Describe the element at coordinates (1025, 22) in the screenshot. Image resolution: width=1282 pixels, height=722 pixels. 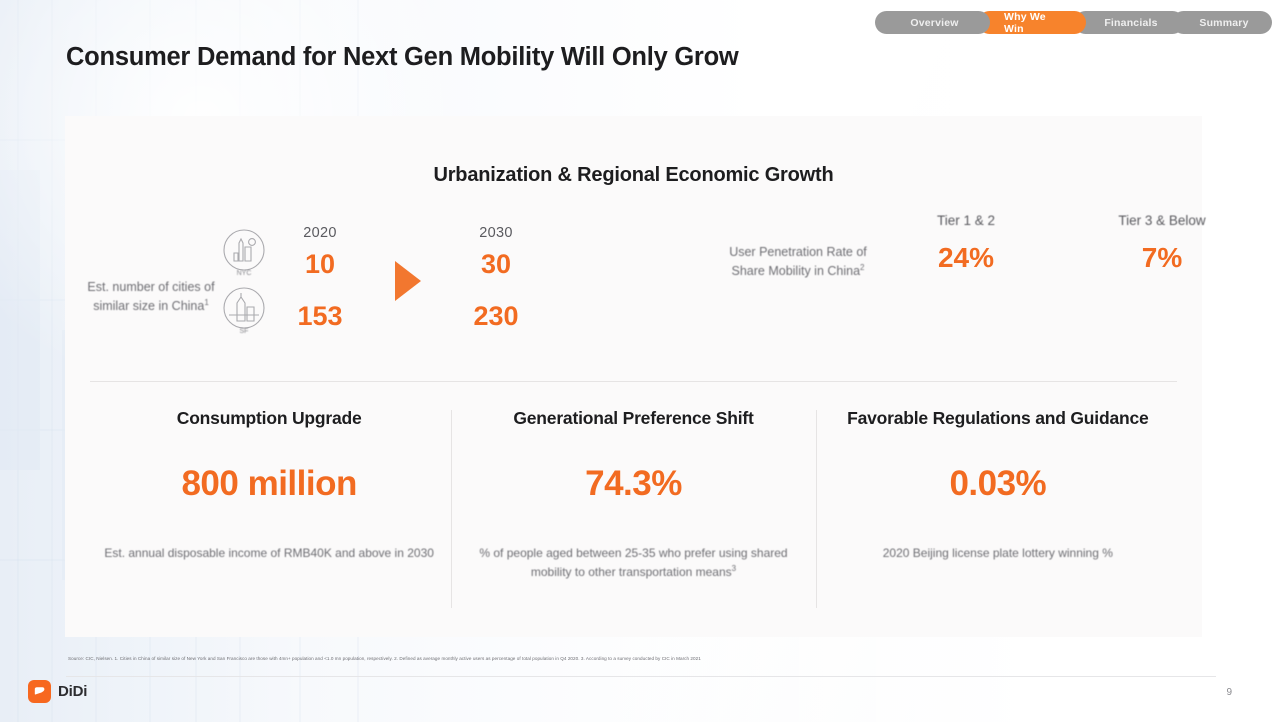
I see `nav-tab-label: Why We Win` at that location.